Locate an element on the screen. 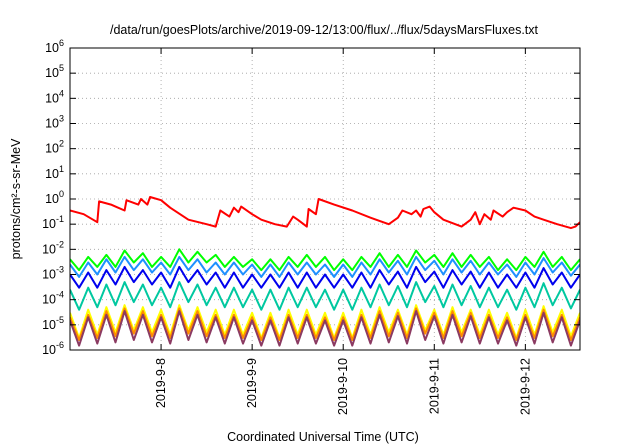 This screenshot has width=640, height=448. x-tick-label: 2019-9-10 is located at coordinates (343, 386).